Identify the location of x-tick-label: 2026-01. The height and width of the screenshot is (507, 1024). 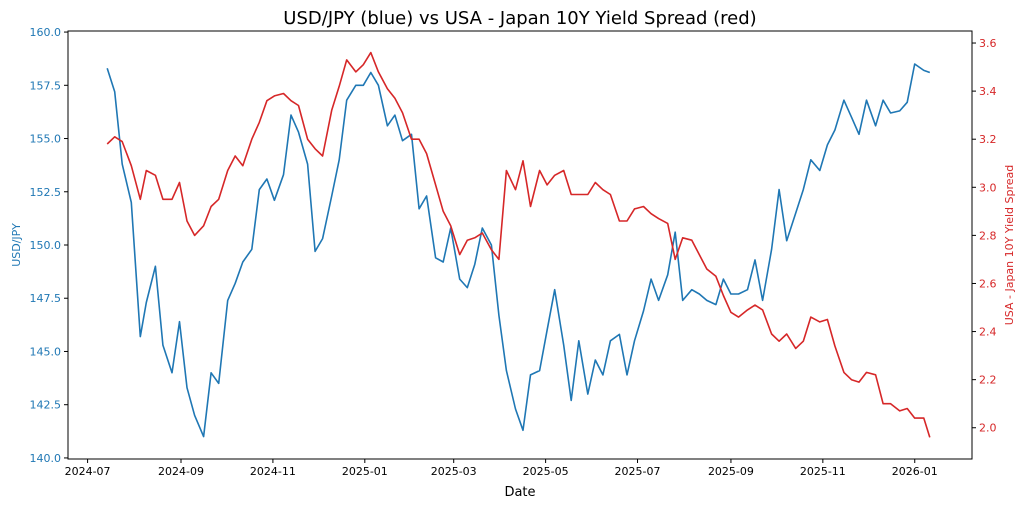
(915, 471).